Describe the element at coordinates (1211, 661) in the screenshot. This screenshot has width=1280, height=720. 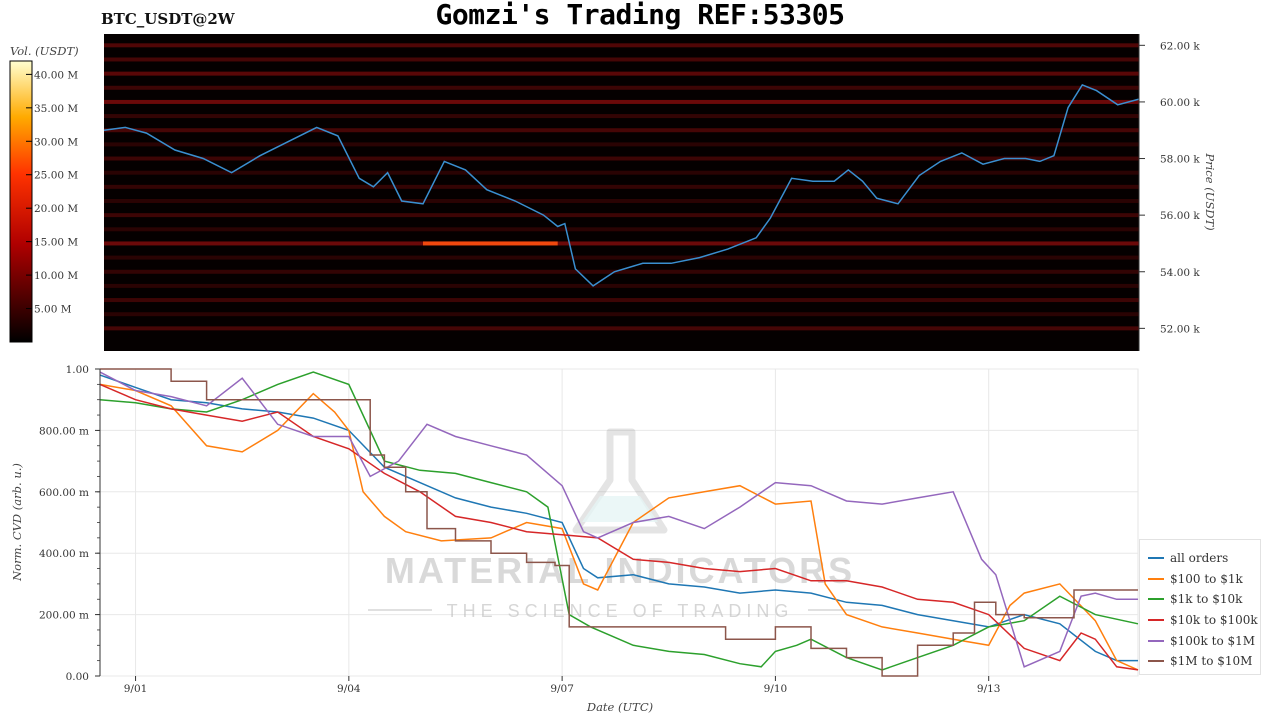
I see `legend-label: $1M to $10M` at that location.